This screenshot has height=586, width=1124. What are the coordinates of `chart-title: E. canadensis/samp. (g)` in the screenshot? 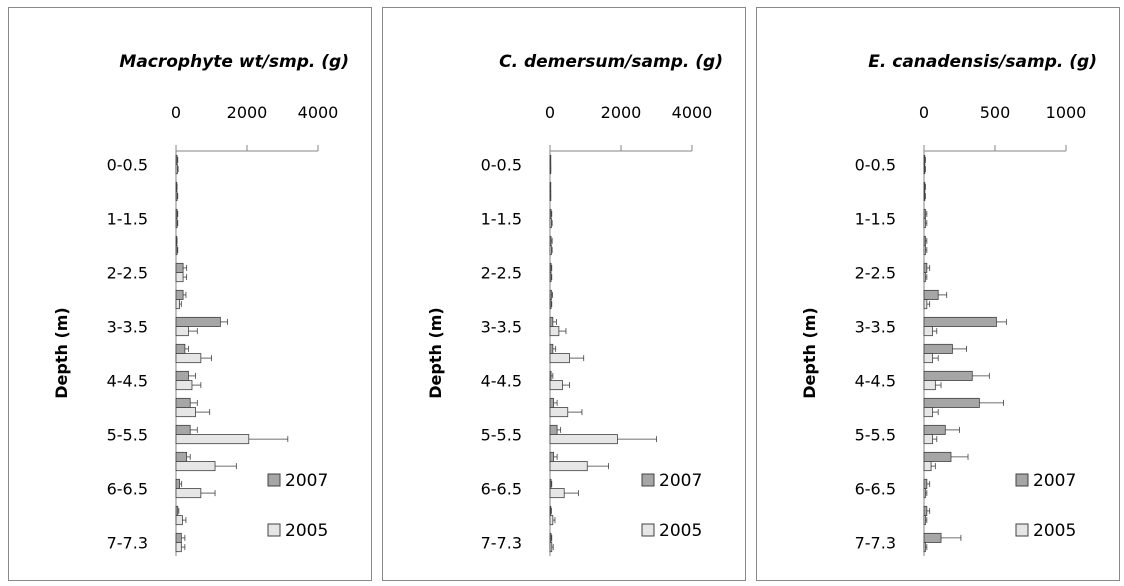 It's located at (982, 62).